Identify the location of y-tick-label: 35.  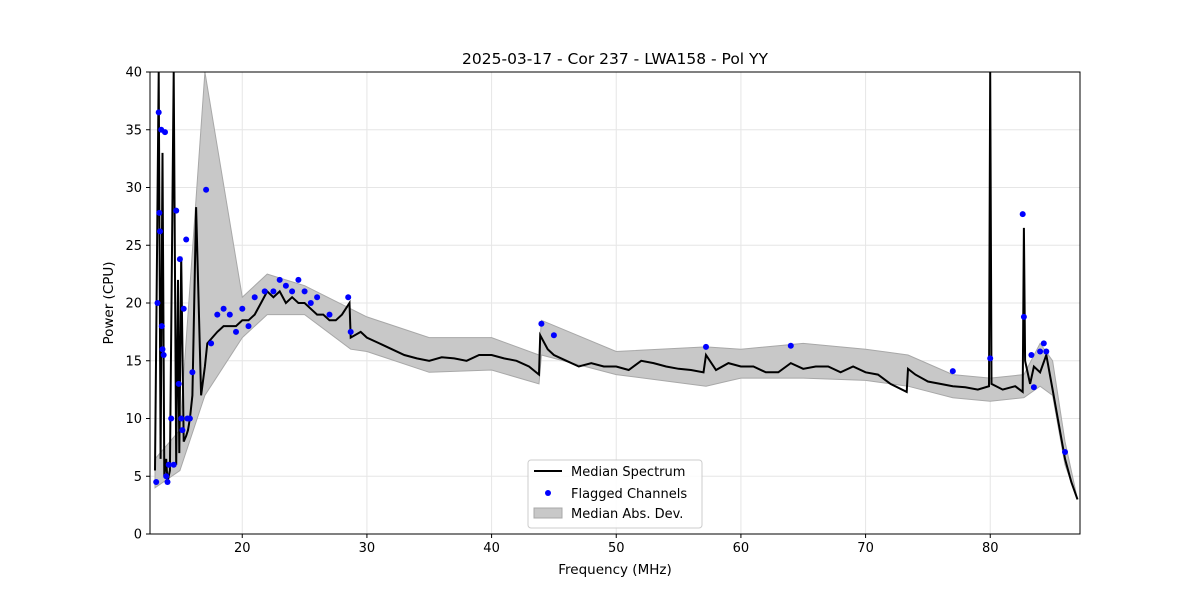
(133, 130).